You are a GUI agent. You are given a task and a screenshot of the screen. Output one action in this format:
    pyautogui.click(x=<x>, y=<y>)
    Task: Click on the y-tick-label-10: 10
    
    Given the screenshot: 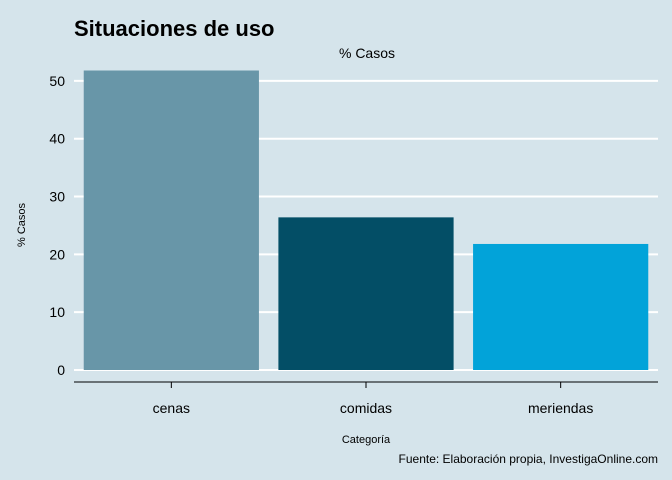 What is the action you would take?
    pyautogui.click(x=57, y=312)
    